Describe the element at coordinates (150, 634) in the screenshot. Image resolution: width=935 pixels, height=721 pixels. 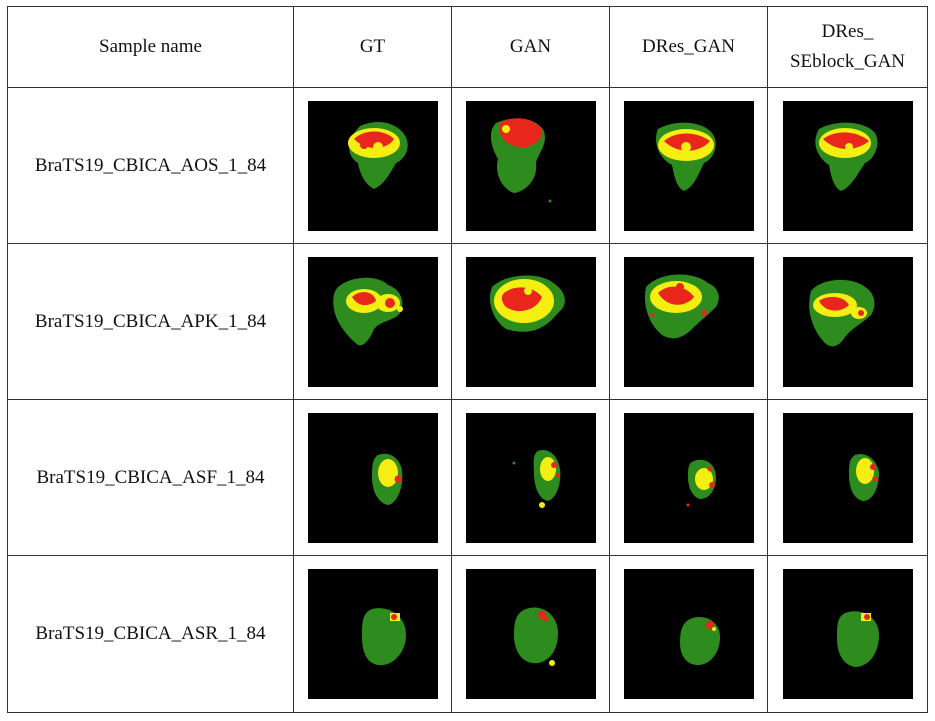
I see `sample-name: BraTS19_CBICA_ASR_1_84` at that location.